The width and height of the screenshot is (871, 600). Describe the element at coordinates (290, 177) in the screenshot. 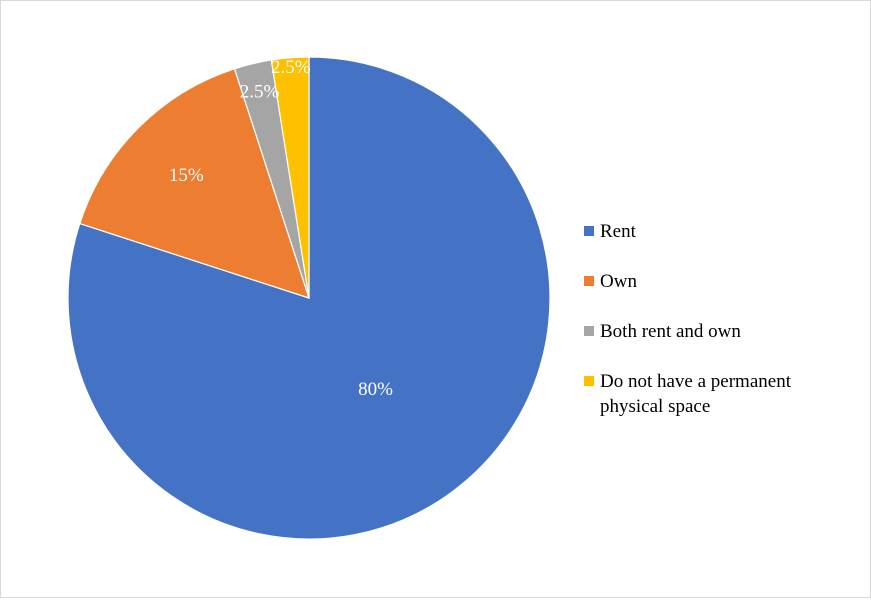

I see `pie-slice-no-space` at that location.